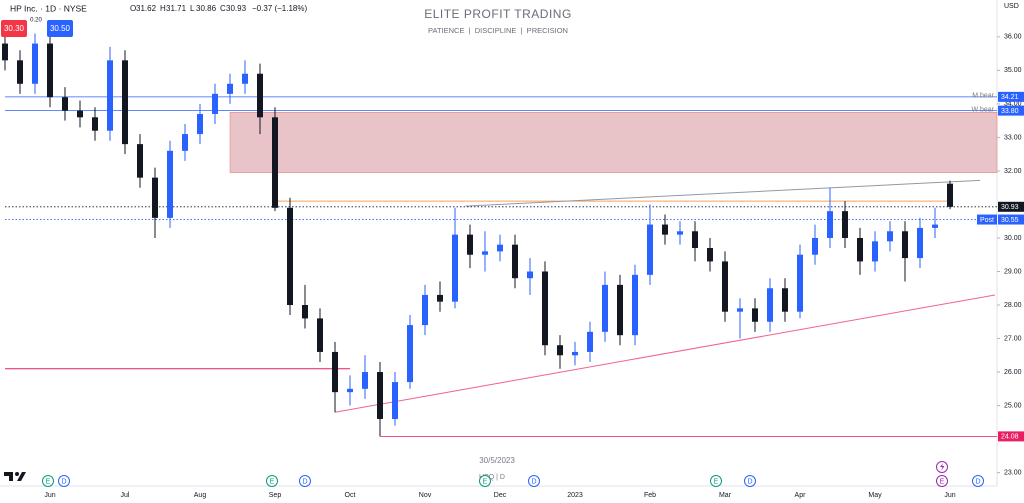 Image resolution: width=1024 pixels, height=503 pixels. I want to click on y-tick-label: 30.00, so click(1013, 238).